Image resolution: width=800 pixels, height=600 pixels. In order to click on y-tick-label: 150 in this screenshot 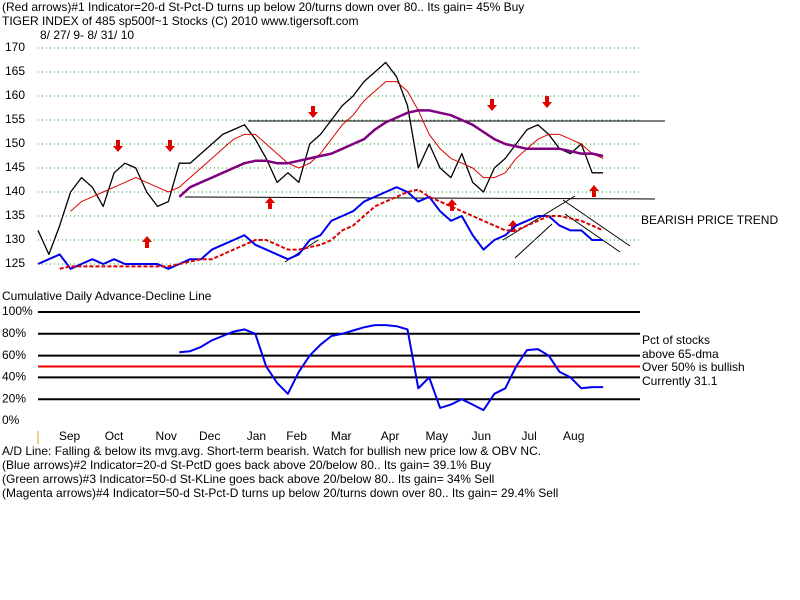, I will do `click(15, 143)`.